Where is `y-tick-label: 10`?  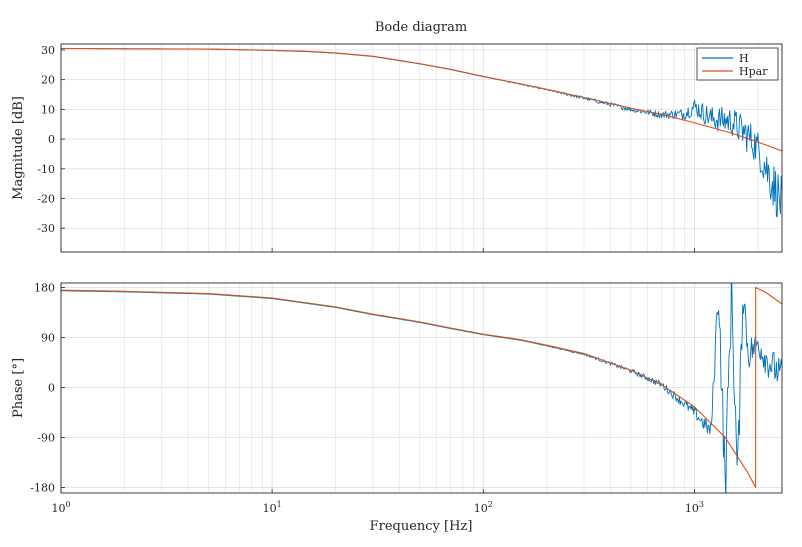
y-tick-label: 10 is located at coordinates (48, 109).